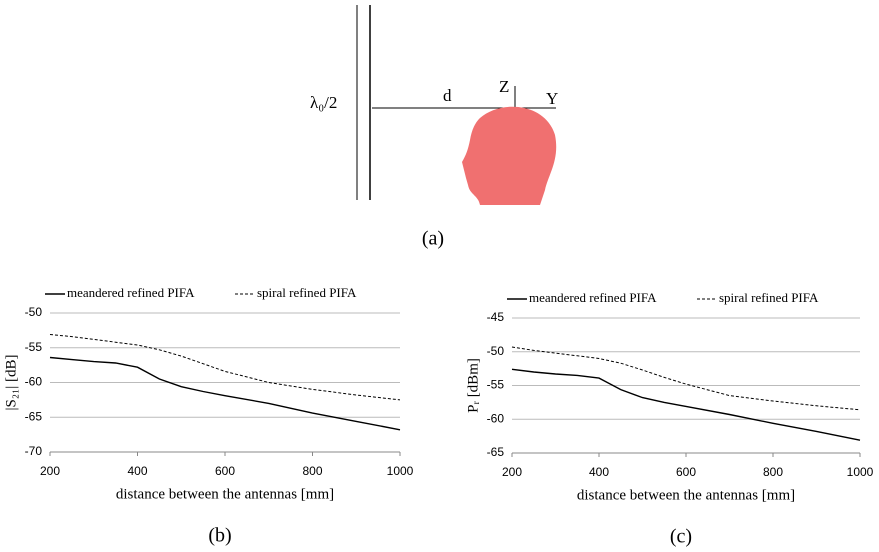 The height and width of the screenshot is (552, 879). I want to click on y-axis-label: Pᵣ [dBm], so click(473, 385).